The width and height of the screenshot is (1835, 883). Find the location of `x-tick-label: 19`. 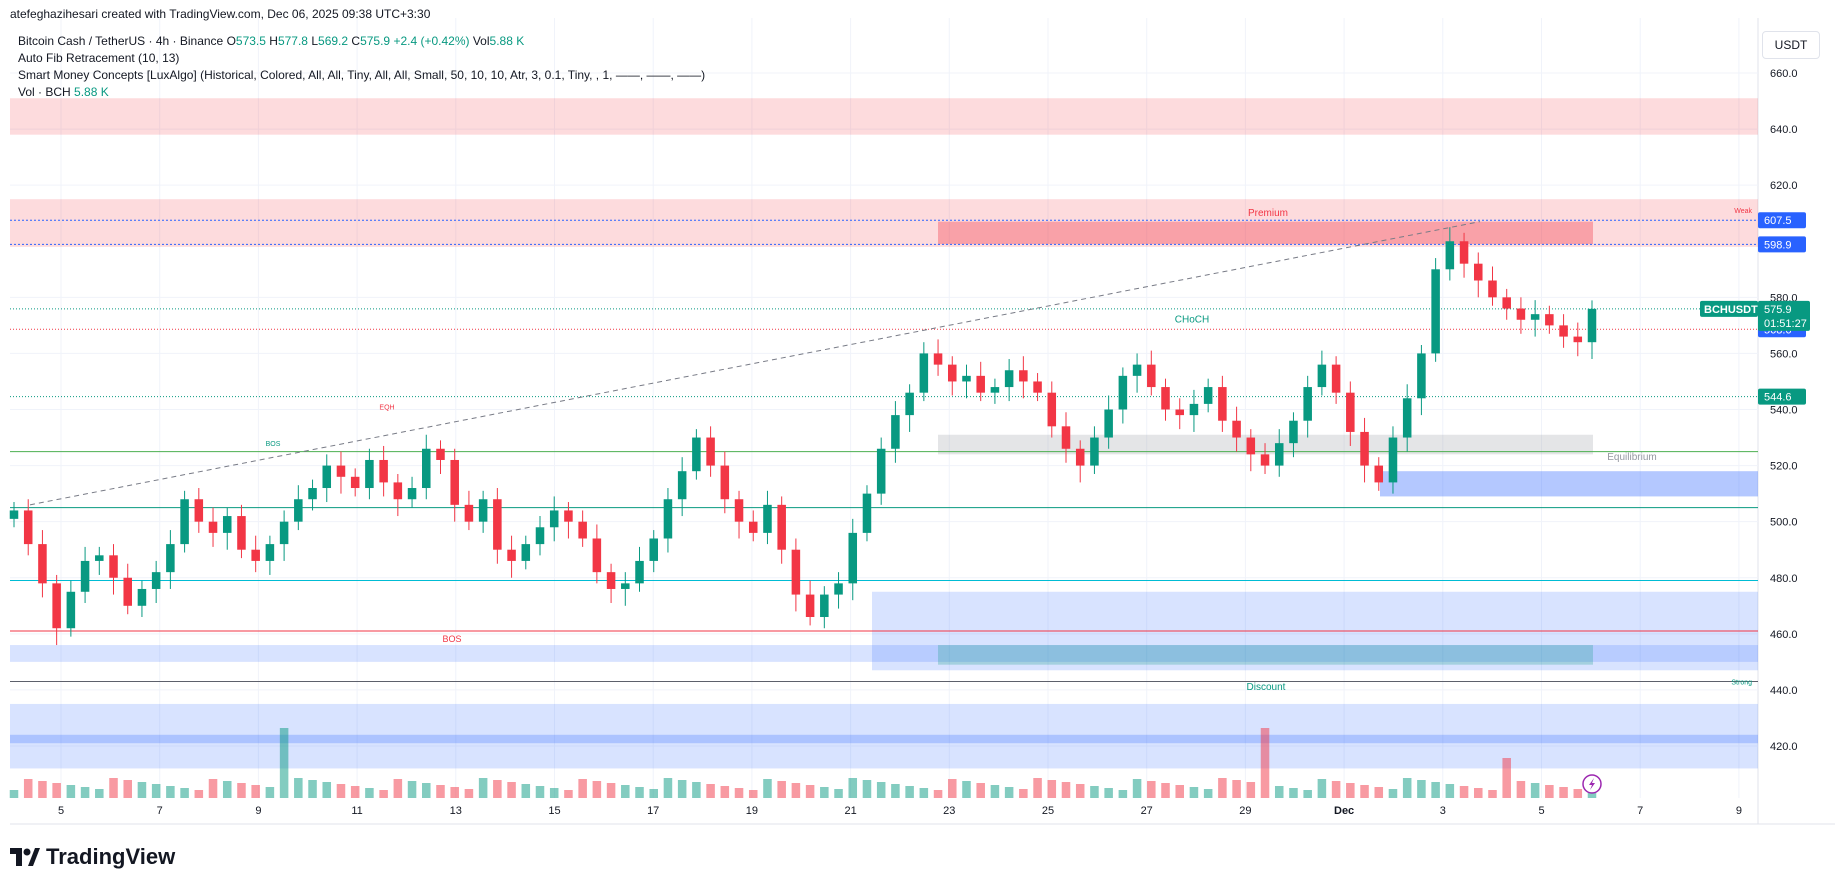

x-tick-label: 19 is located at coordinates (752, 811).